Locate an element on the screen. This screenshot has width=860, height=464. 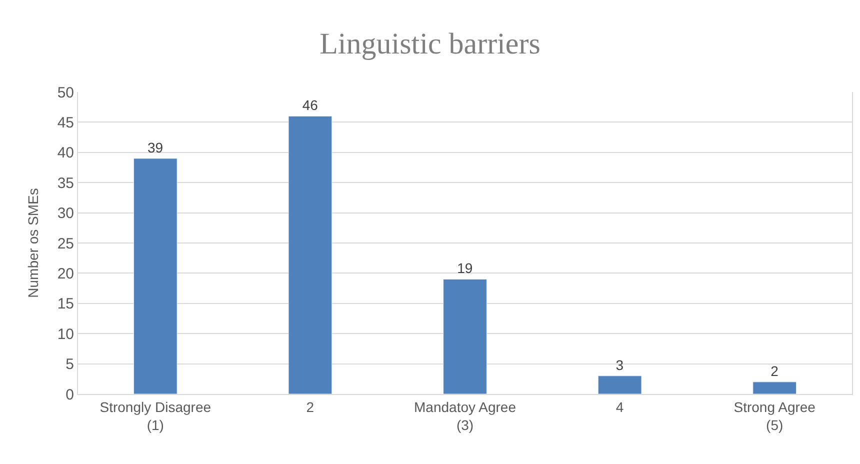
chart-title: Linguistic barriers is located at coordinates (430, 43).